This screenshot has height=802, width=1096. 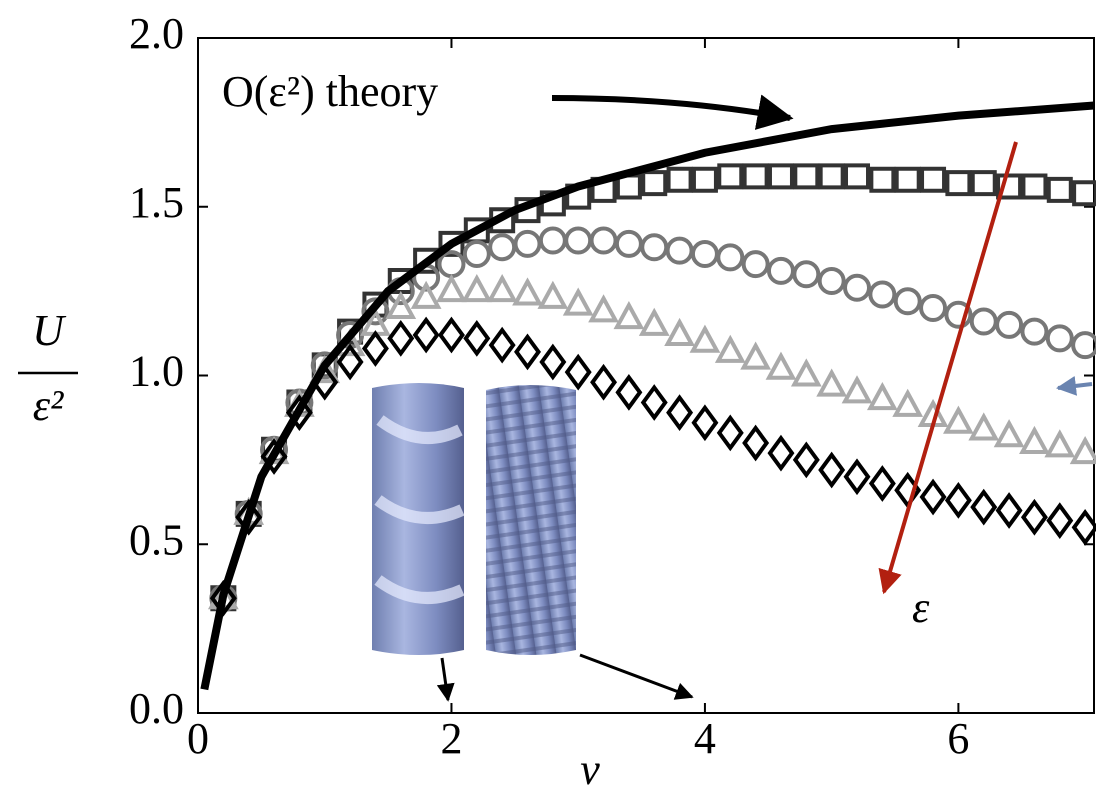 I want to click on inset-ridged-tube, so click(x=531, y=520).